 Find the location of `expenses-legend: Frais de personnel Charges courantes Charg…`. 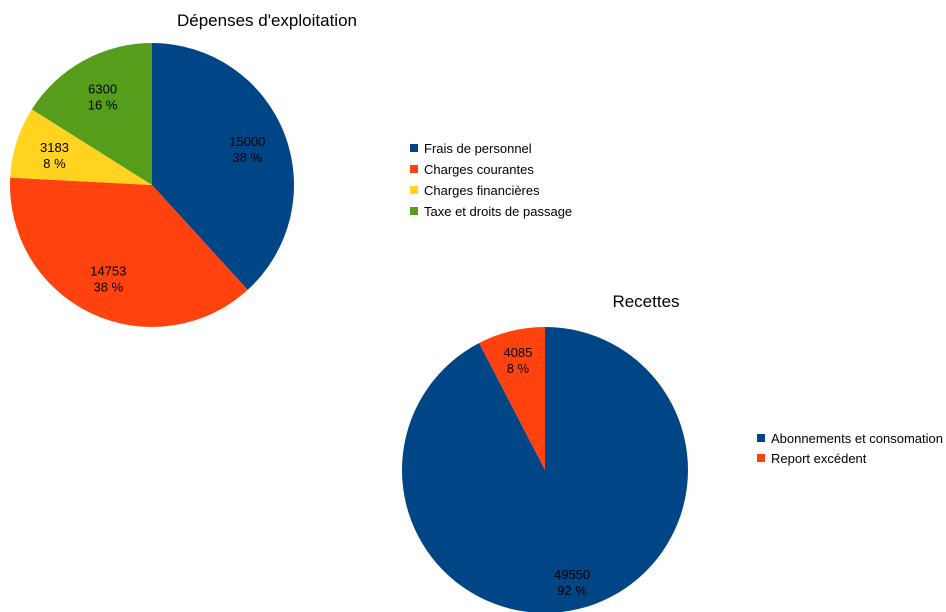

expenses-legend: Frais de personnel Charges courantes Charg… is located at coordinates (491, 180).